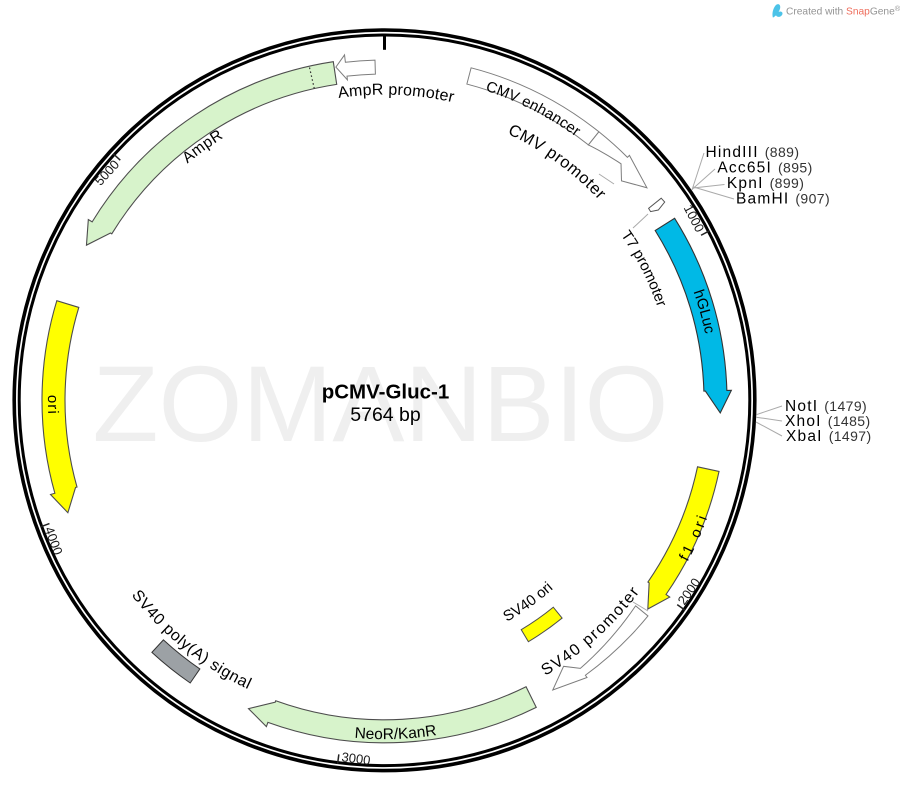 The height and width of the screenshot is (805, 900). Describe the element at coordinates (843, 11) in the screenshot. I see `svg-text: Created with SnapGene®` at that location.